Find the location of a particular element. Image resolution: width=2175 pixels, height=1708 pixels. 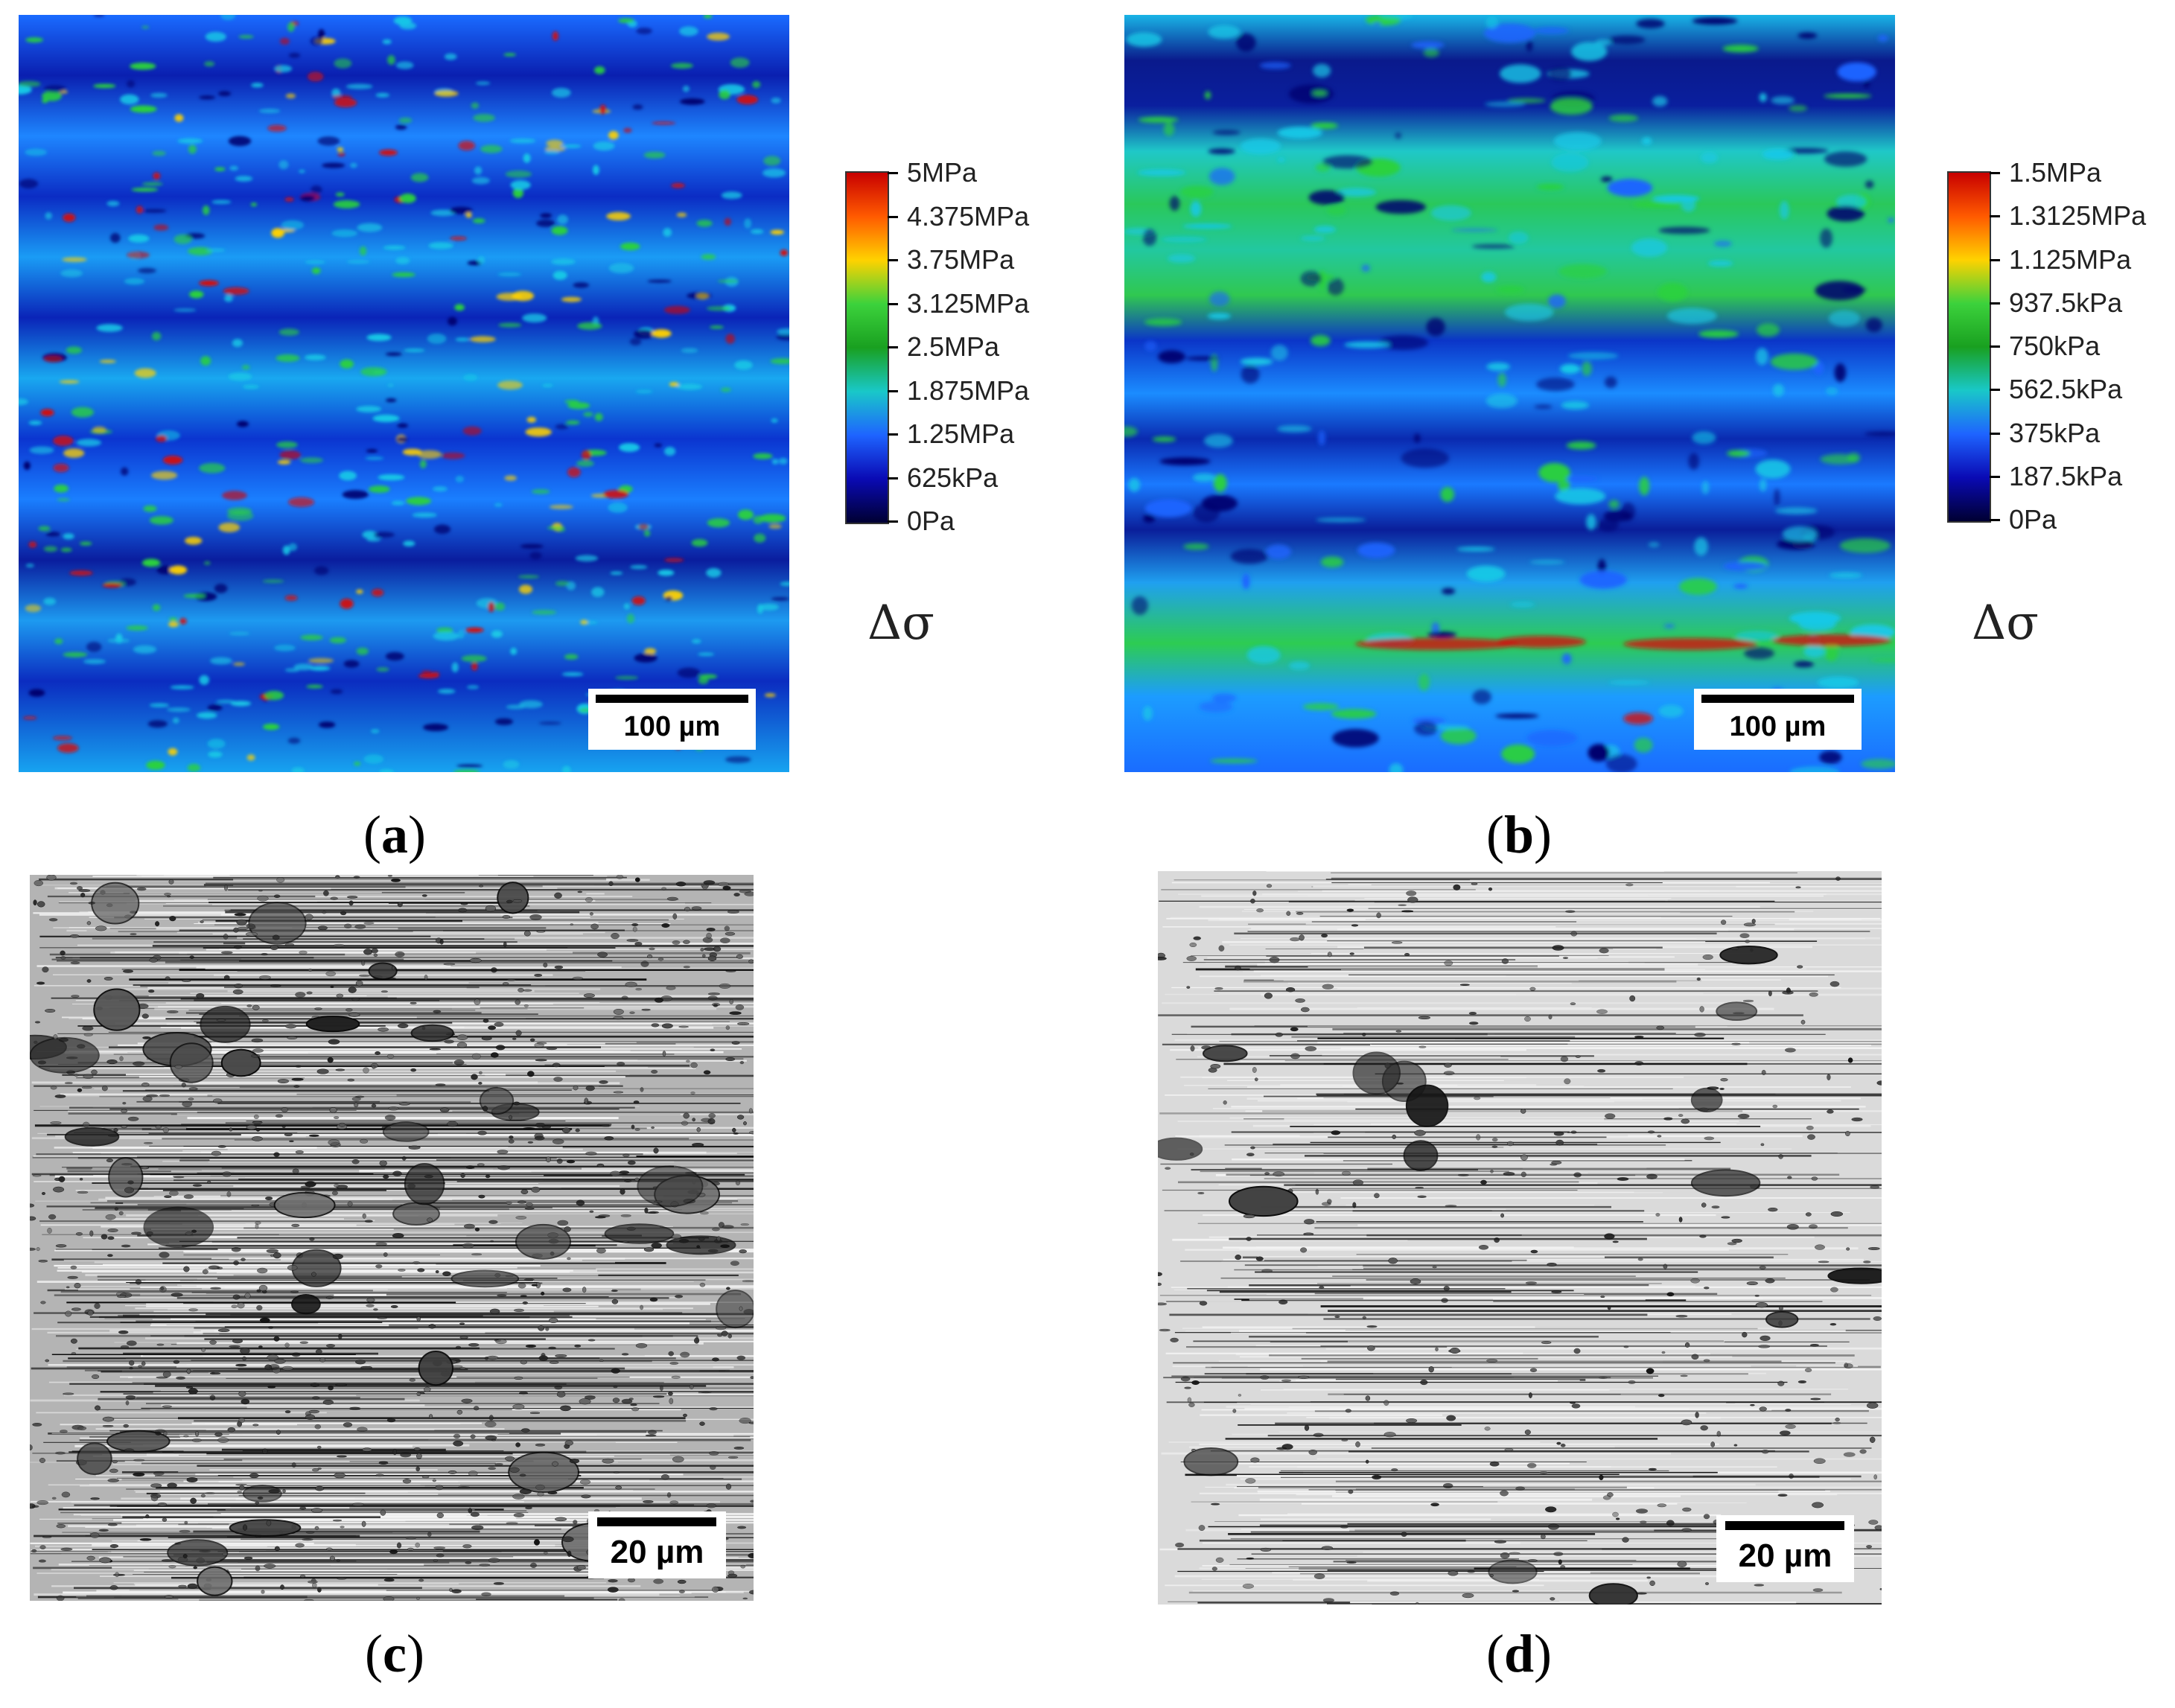

scale-bar-line is located at coordinates (656, 1522).